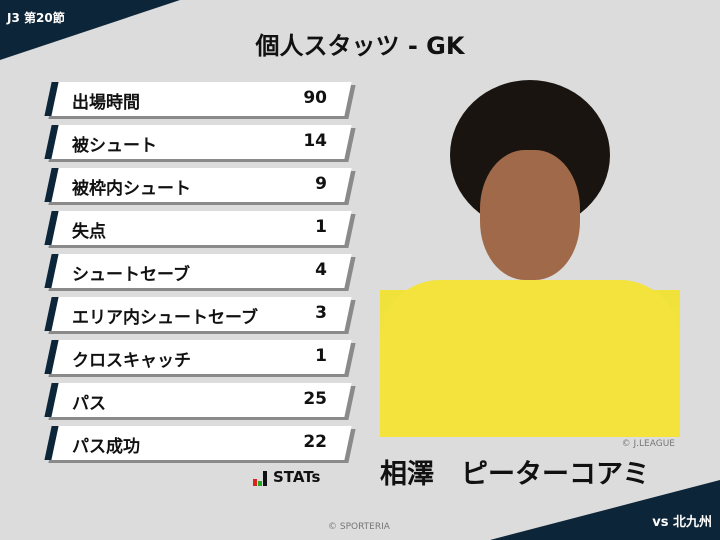 Image resolution: width=720 pixels, height=540 pixels. What do you see at coordinates (200, 186) in the screenshot?
I see `stat-row: 被枠内シュート 9` at bounding box center [200, 186].